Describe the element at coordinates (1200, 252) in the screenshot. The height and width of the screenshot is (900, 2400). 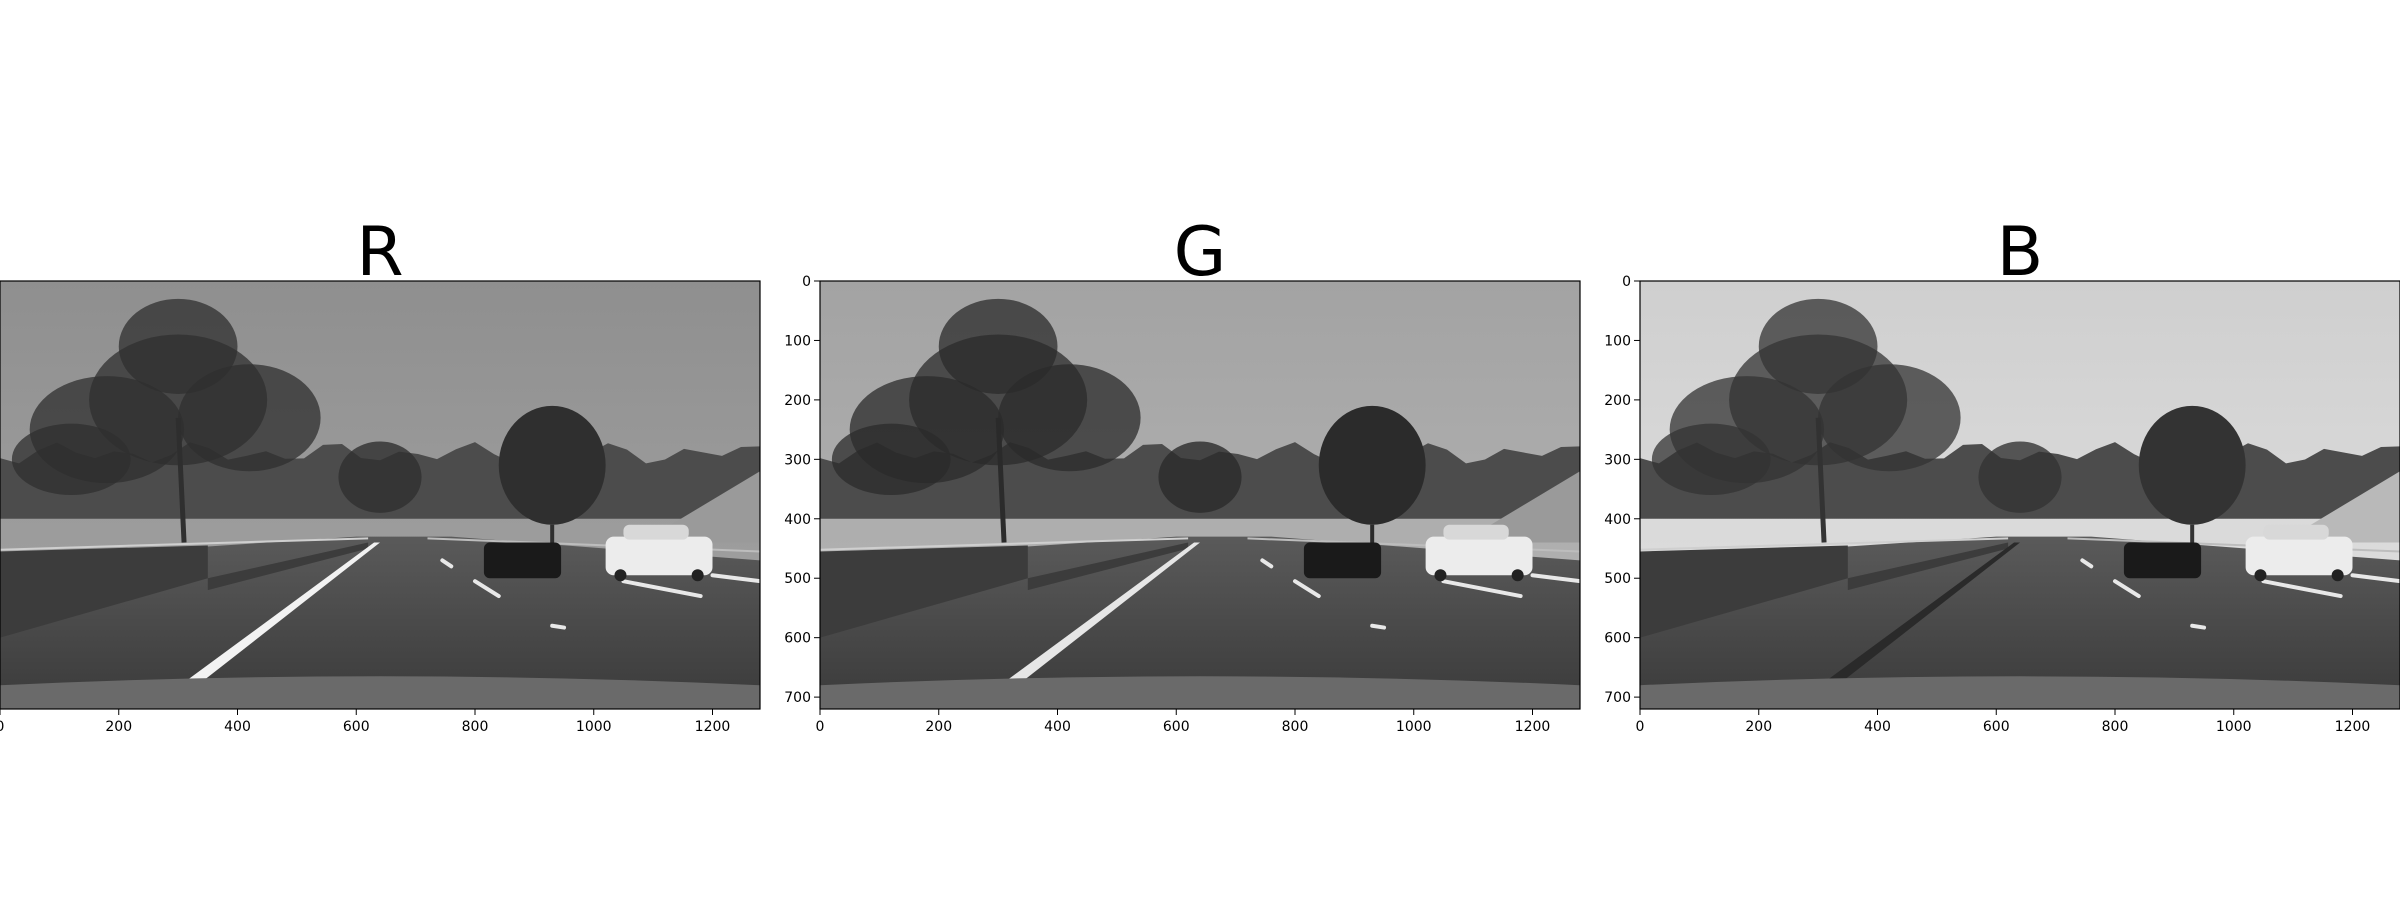
I see `panel-title: G` at that location.